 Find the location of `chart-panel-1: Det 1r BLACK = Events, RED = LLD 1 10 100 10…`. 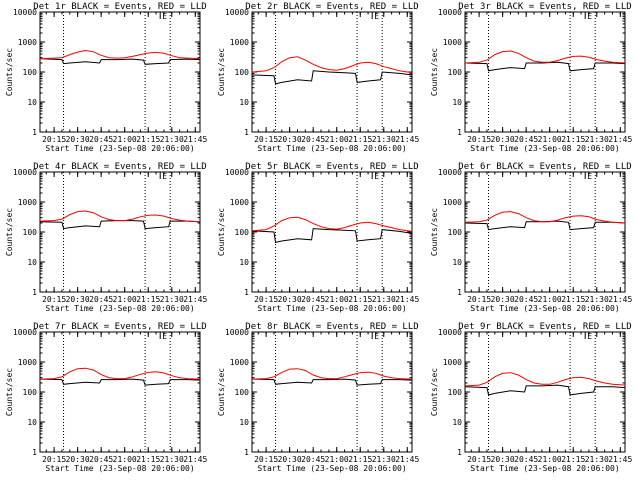

chart-panel-1: Det 1r BLACK = Events, RED = LLD 1 10 100 10… is located at coordinates (106, 77).